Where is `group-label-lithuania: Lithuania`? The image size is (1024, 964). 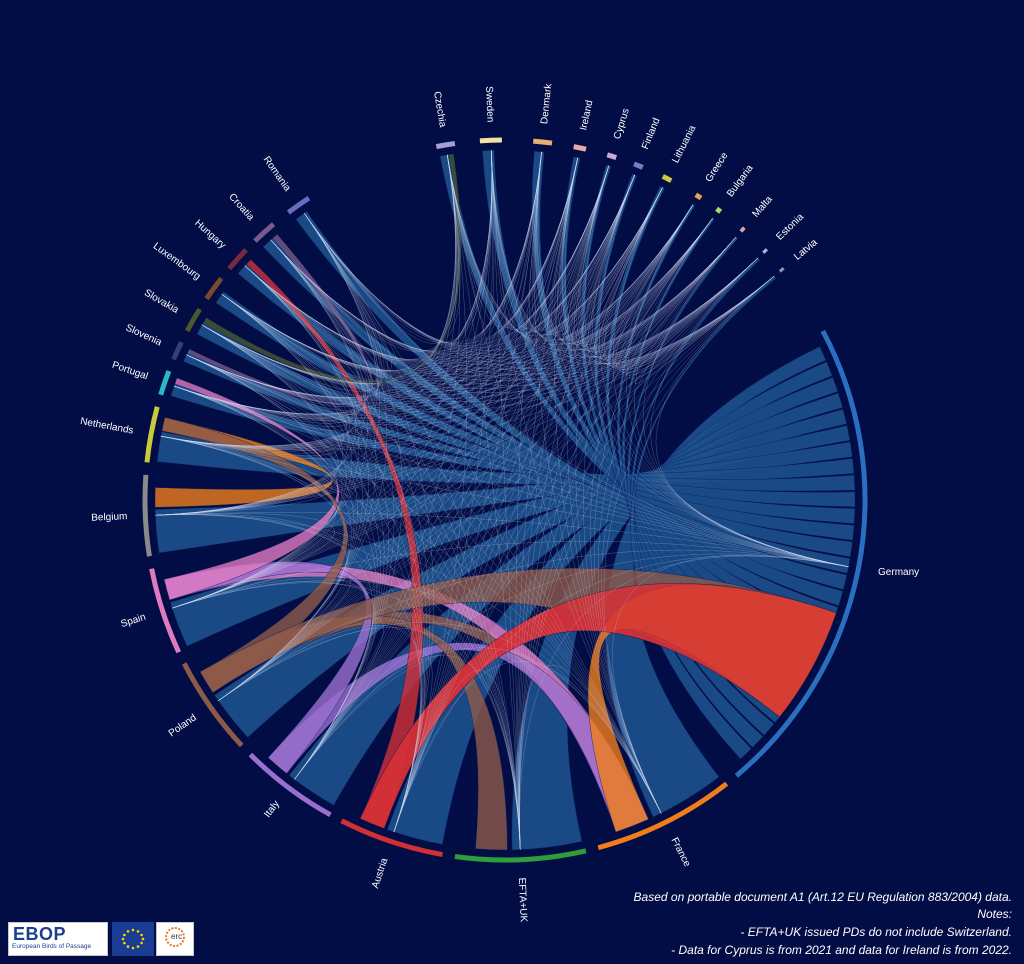 group-label-lithuania: Lithuania is located at coordinates (684, 144).